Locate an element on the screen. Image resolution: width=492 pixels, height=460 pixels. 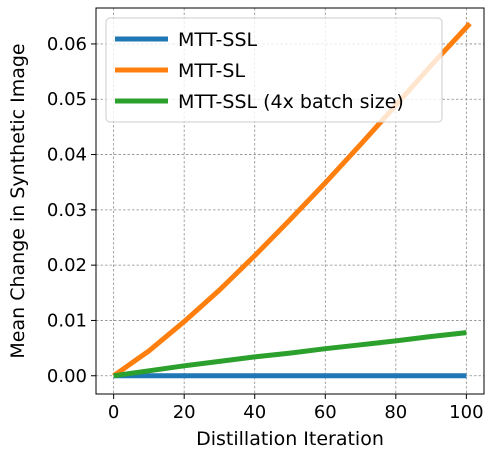
x-tick-label: 0 is located at coordinates (113, 412).